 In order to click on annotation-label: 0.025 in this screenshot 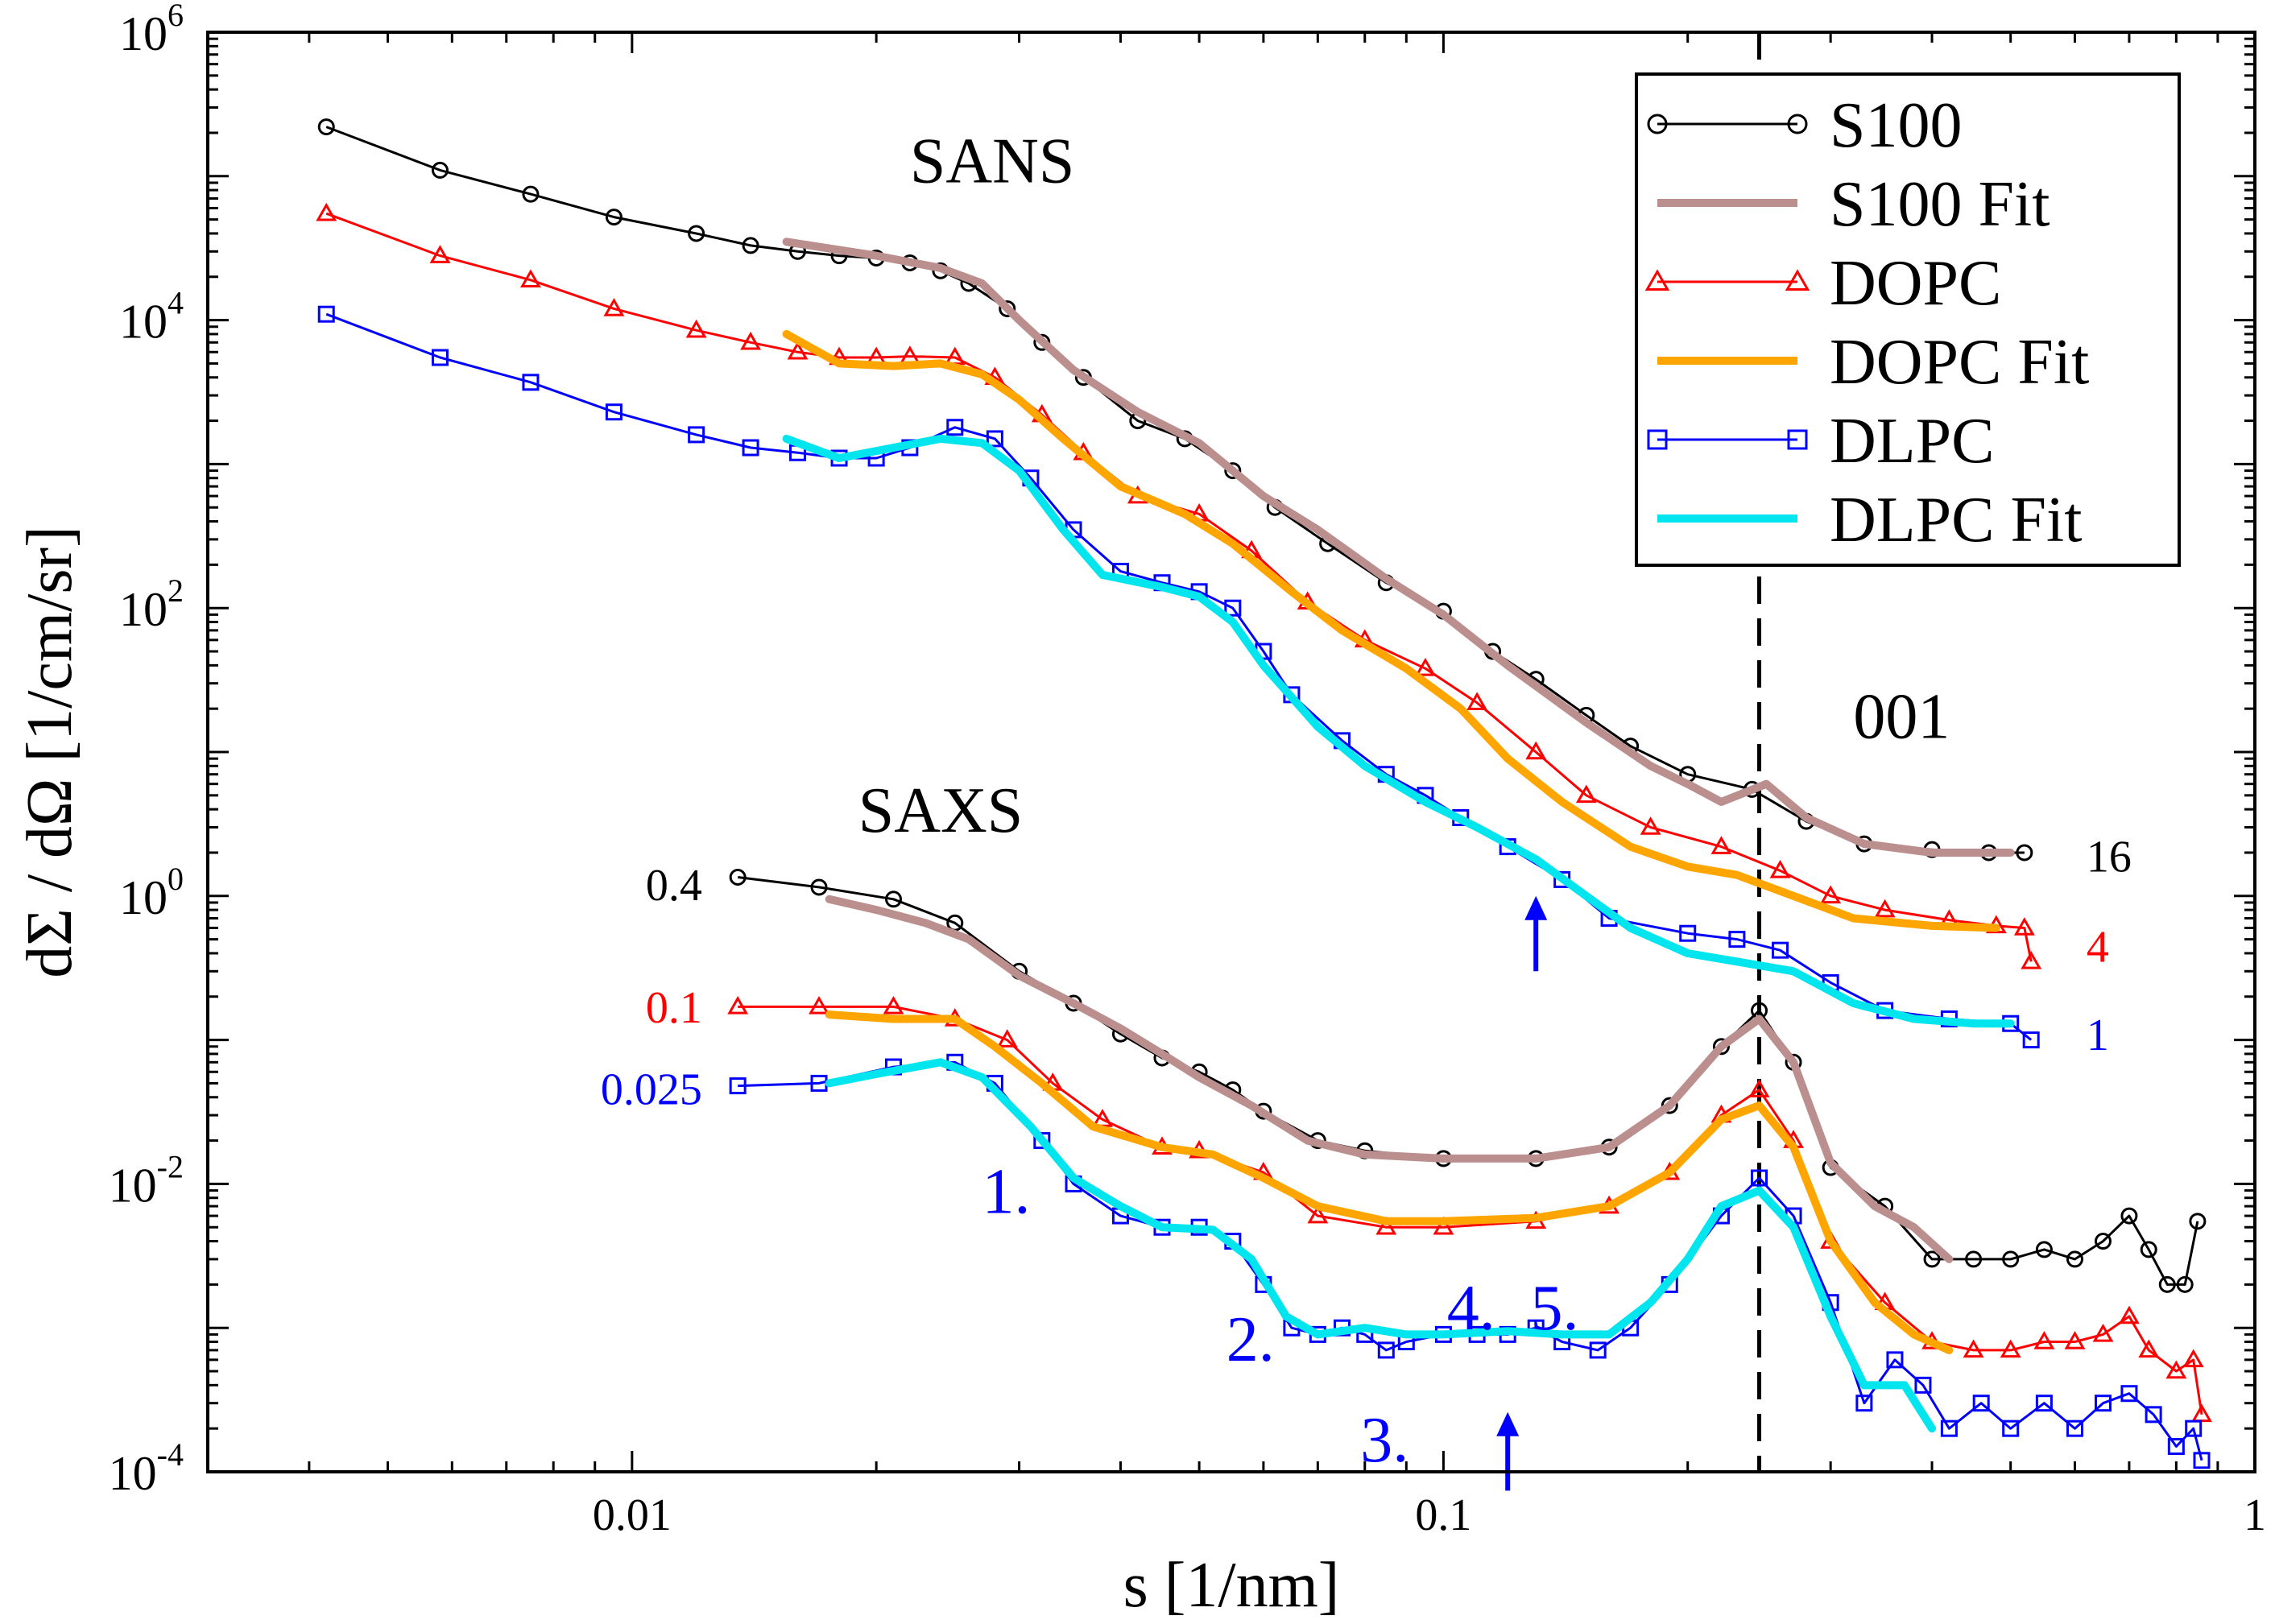, I will do `click(651, 1089)`.